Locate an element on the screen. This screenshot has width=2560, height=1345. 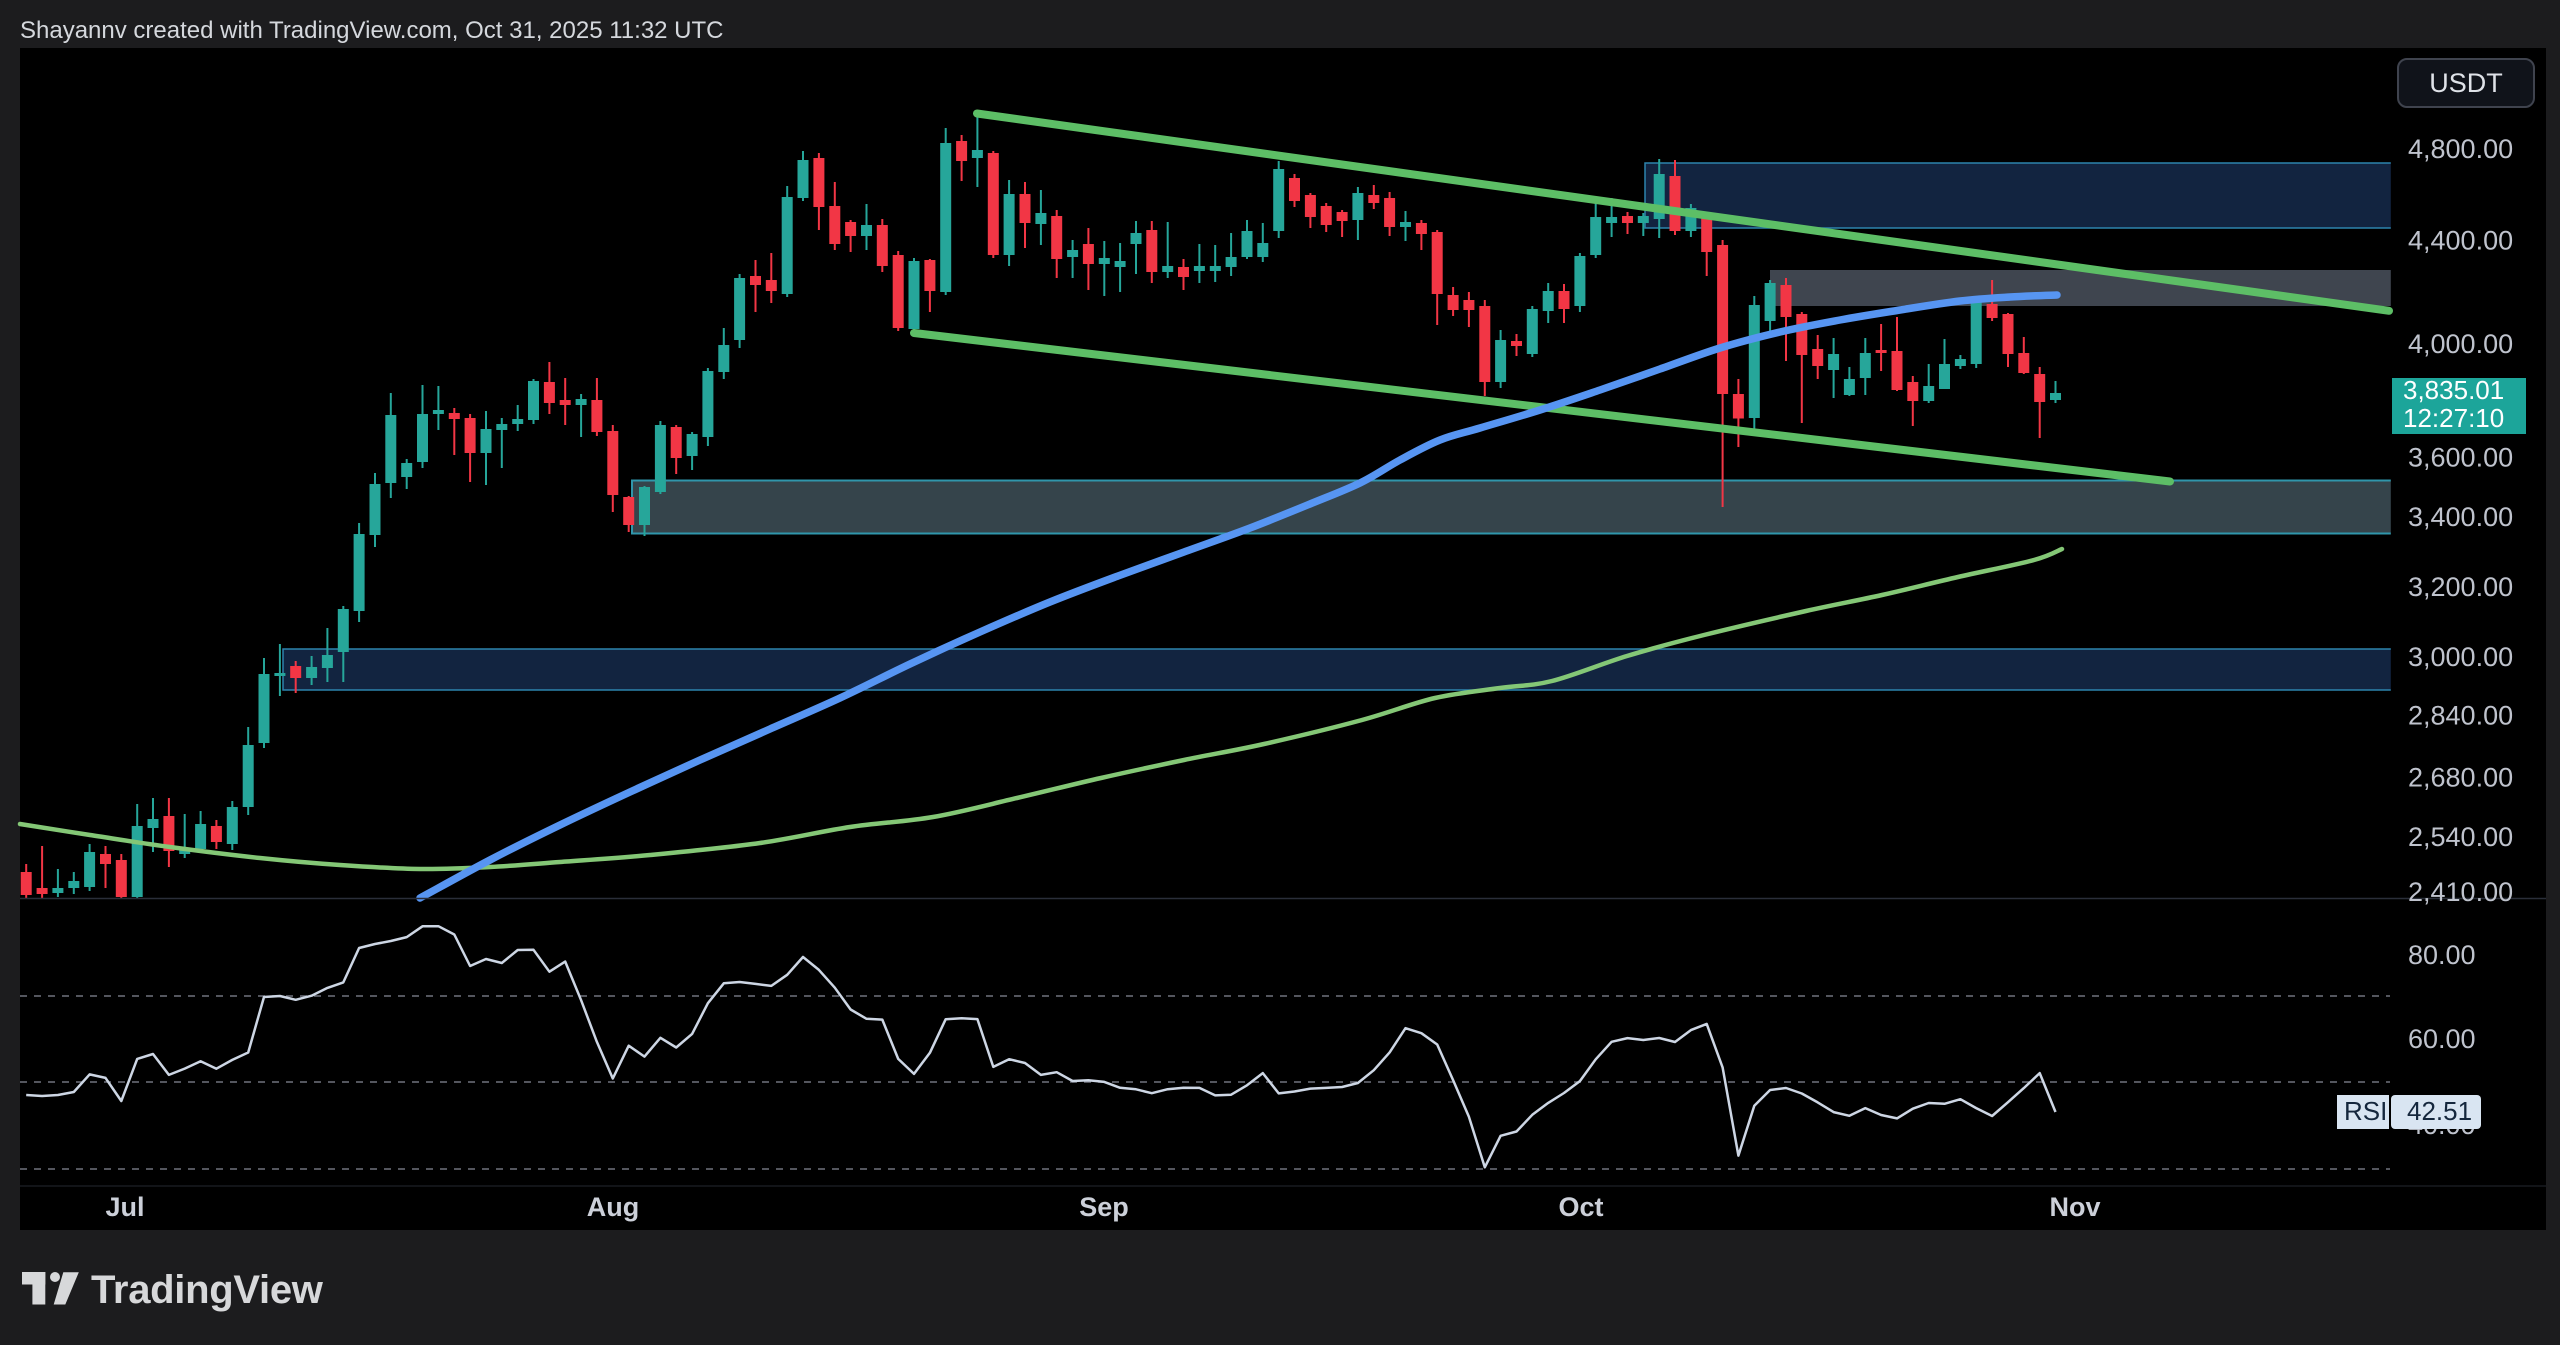
svg-text: 4,800.00 is located at coordinates (2460, 149).